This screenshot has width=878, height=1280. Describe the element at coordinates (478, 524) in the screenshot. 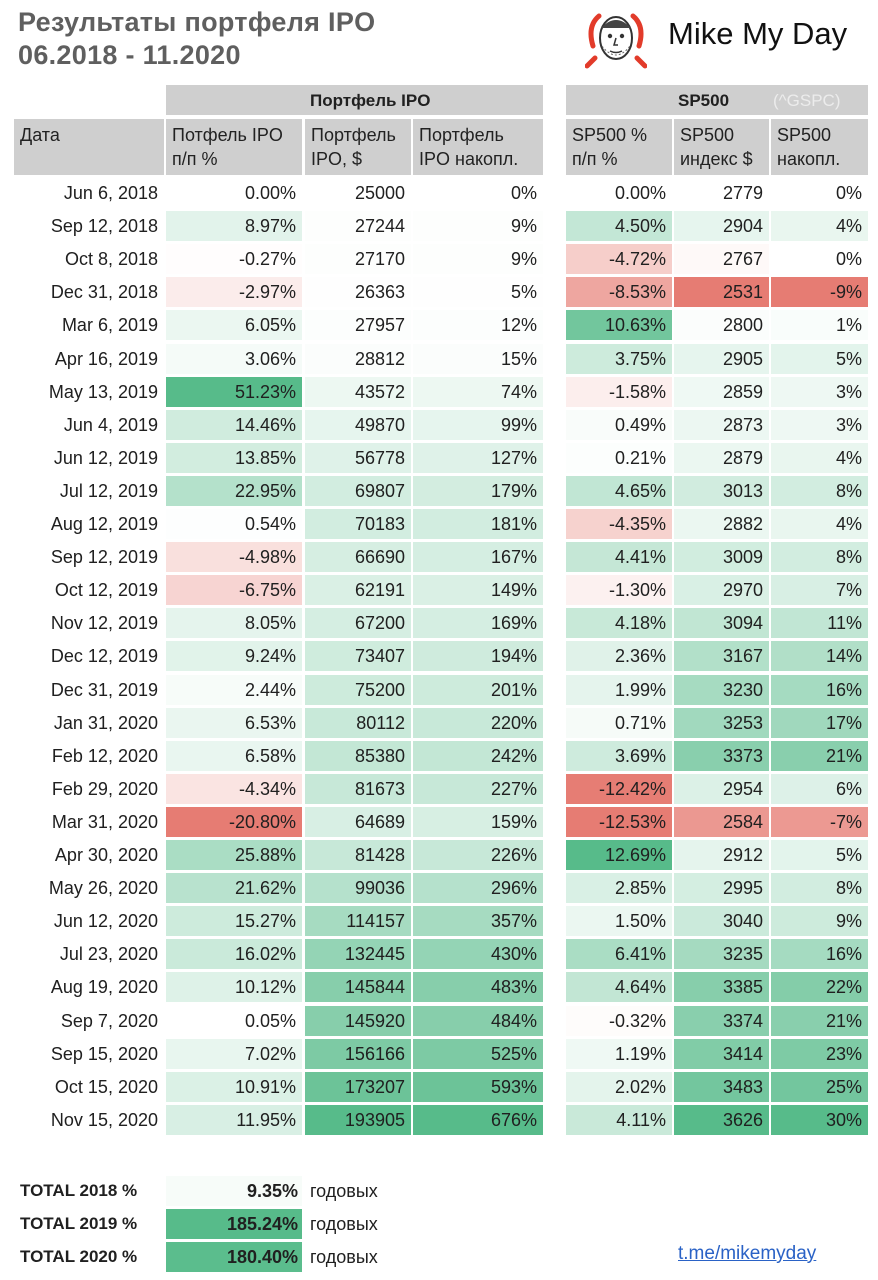

I see `cell-ipo-cum: 181%` at that location.